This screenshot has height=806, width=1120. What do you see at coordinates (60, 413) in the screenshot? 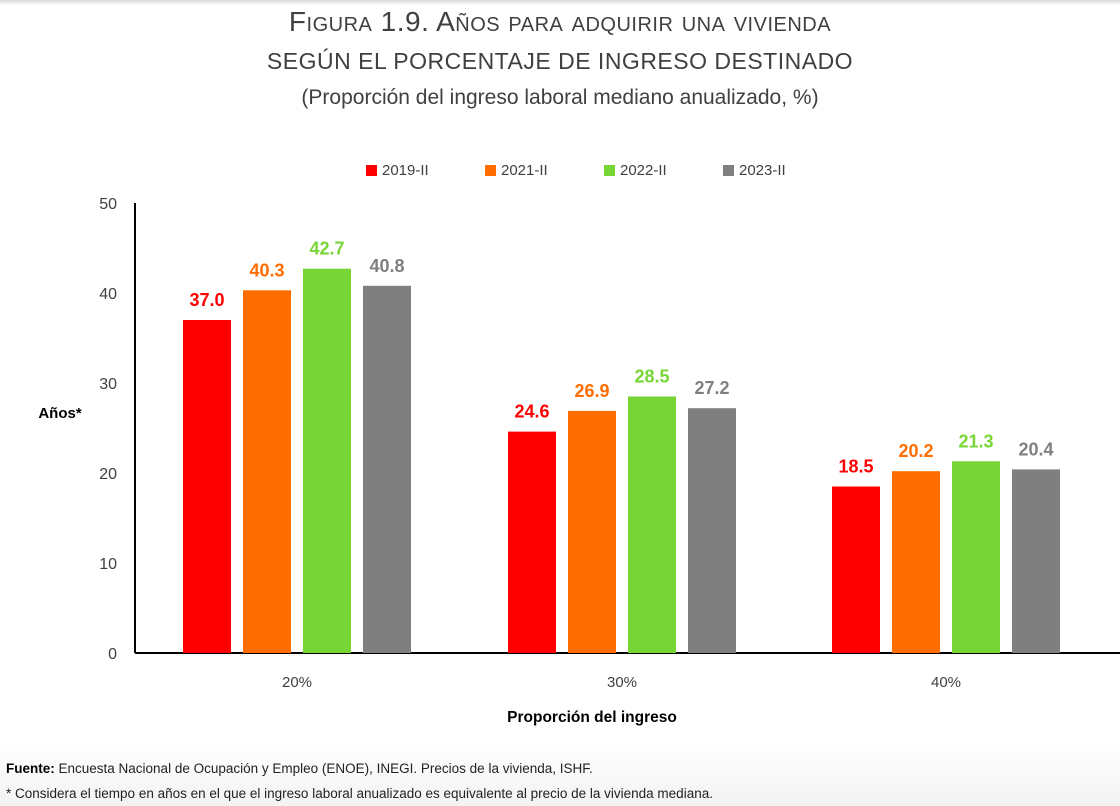
I see `y-axis-label: Años*` at bounding box center [60, 413].